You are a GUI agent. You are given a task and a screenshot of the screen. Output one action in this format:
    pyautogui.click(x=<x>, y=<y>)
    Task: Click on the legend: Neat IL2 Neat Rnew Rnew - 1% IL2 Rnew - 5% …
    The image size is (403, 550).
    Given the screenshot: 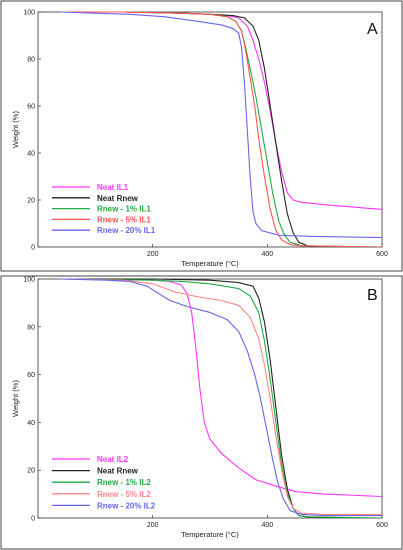 What is the action you would take?
    pyautogui.click(x=104, y=482)
    